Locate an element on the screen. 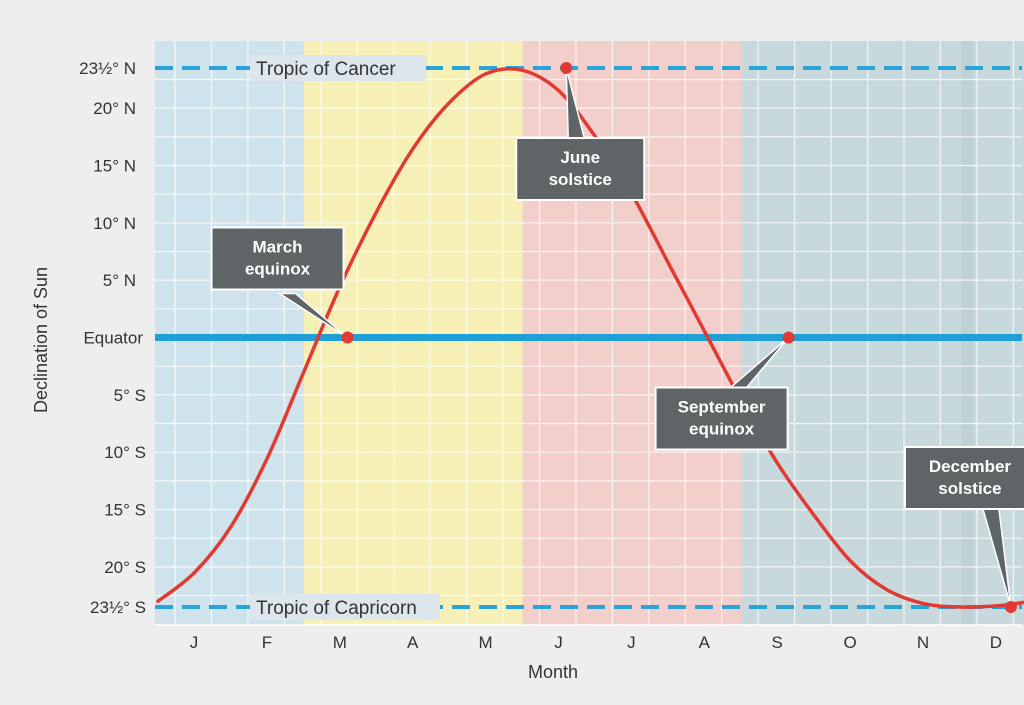 The height and width of the screenshot is (705, 1024). reference-labels: Tropic of Cancer Tropic of Capricorn is located at coordinates (345, 337).